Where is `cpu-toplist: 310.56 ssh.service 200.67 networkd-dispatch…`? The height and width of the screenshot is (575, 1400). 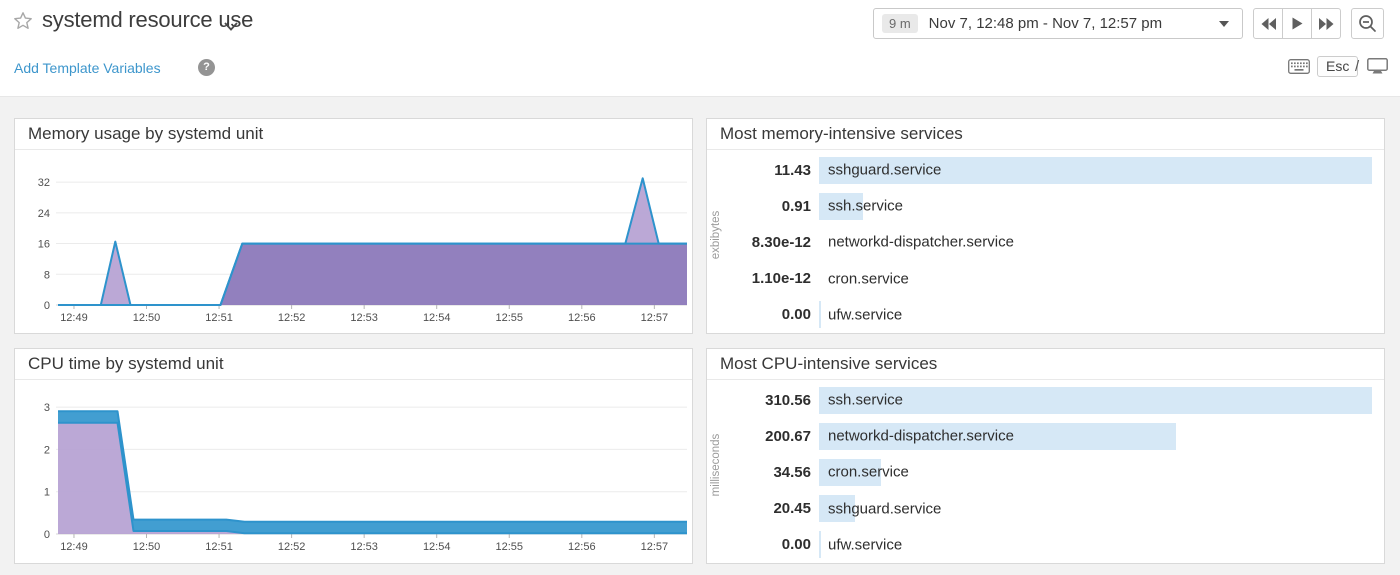
cpu-toplist: 310.56 ssh.service 200.67 networkd-dispatch… is located at coordinates (1047, 472).